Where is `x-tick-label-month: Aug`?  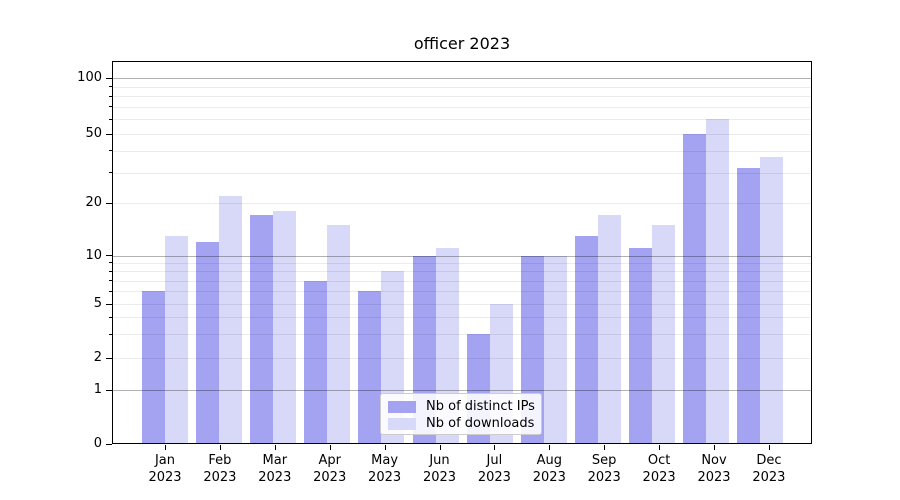
x-tick-label-month: Aug is located at coordinates (549, 460).